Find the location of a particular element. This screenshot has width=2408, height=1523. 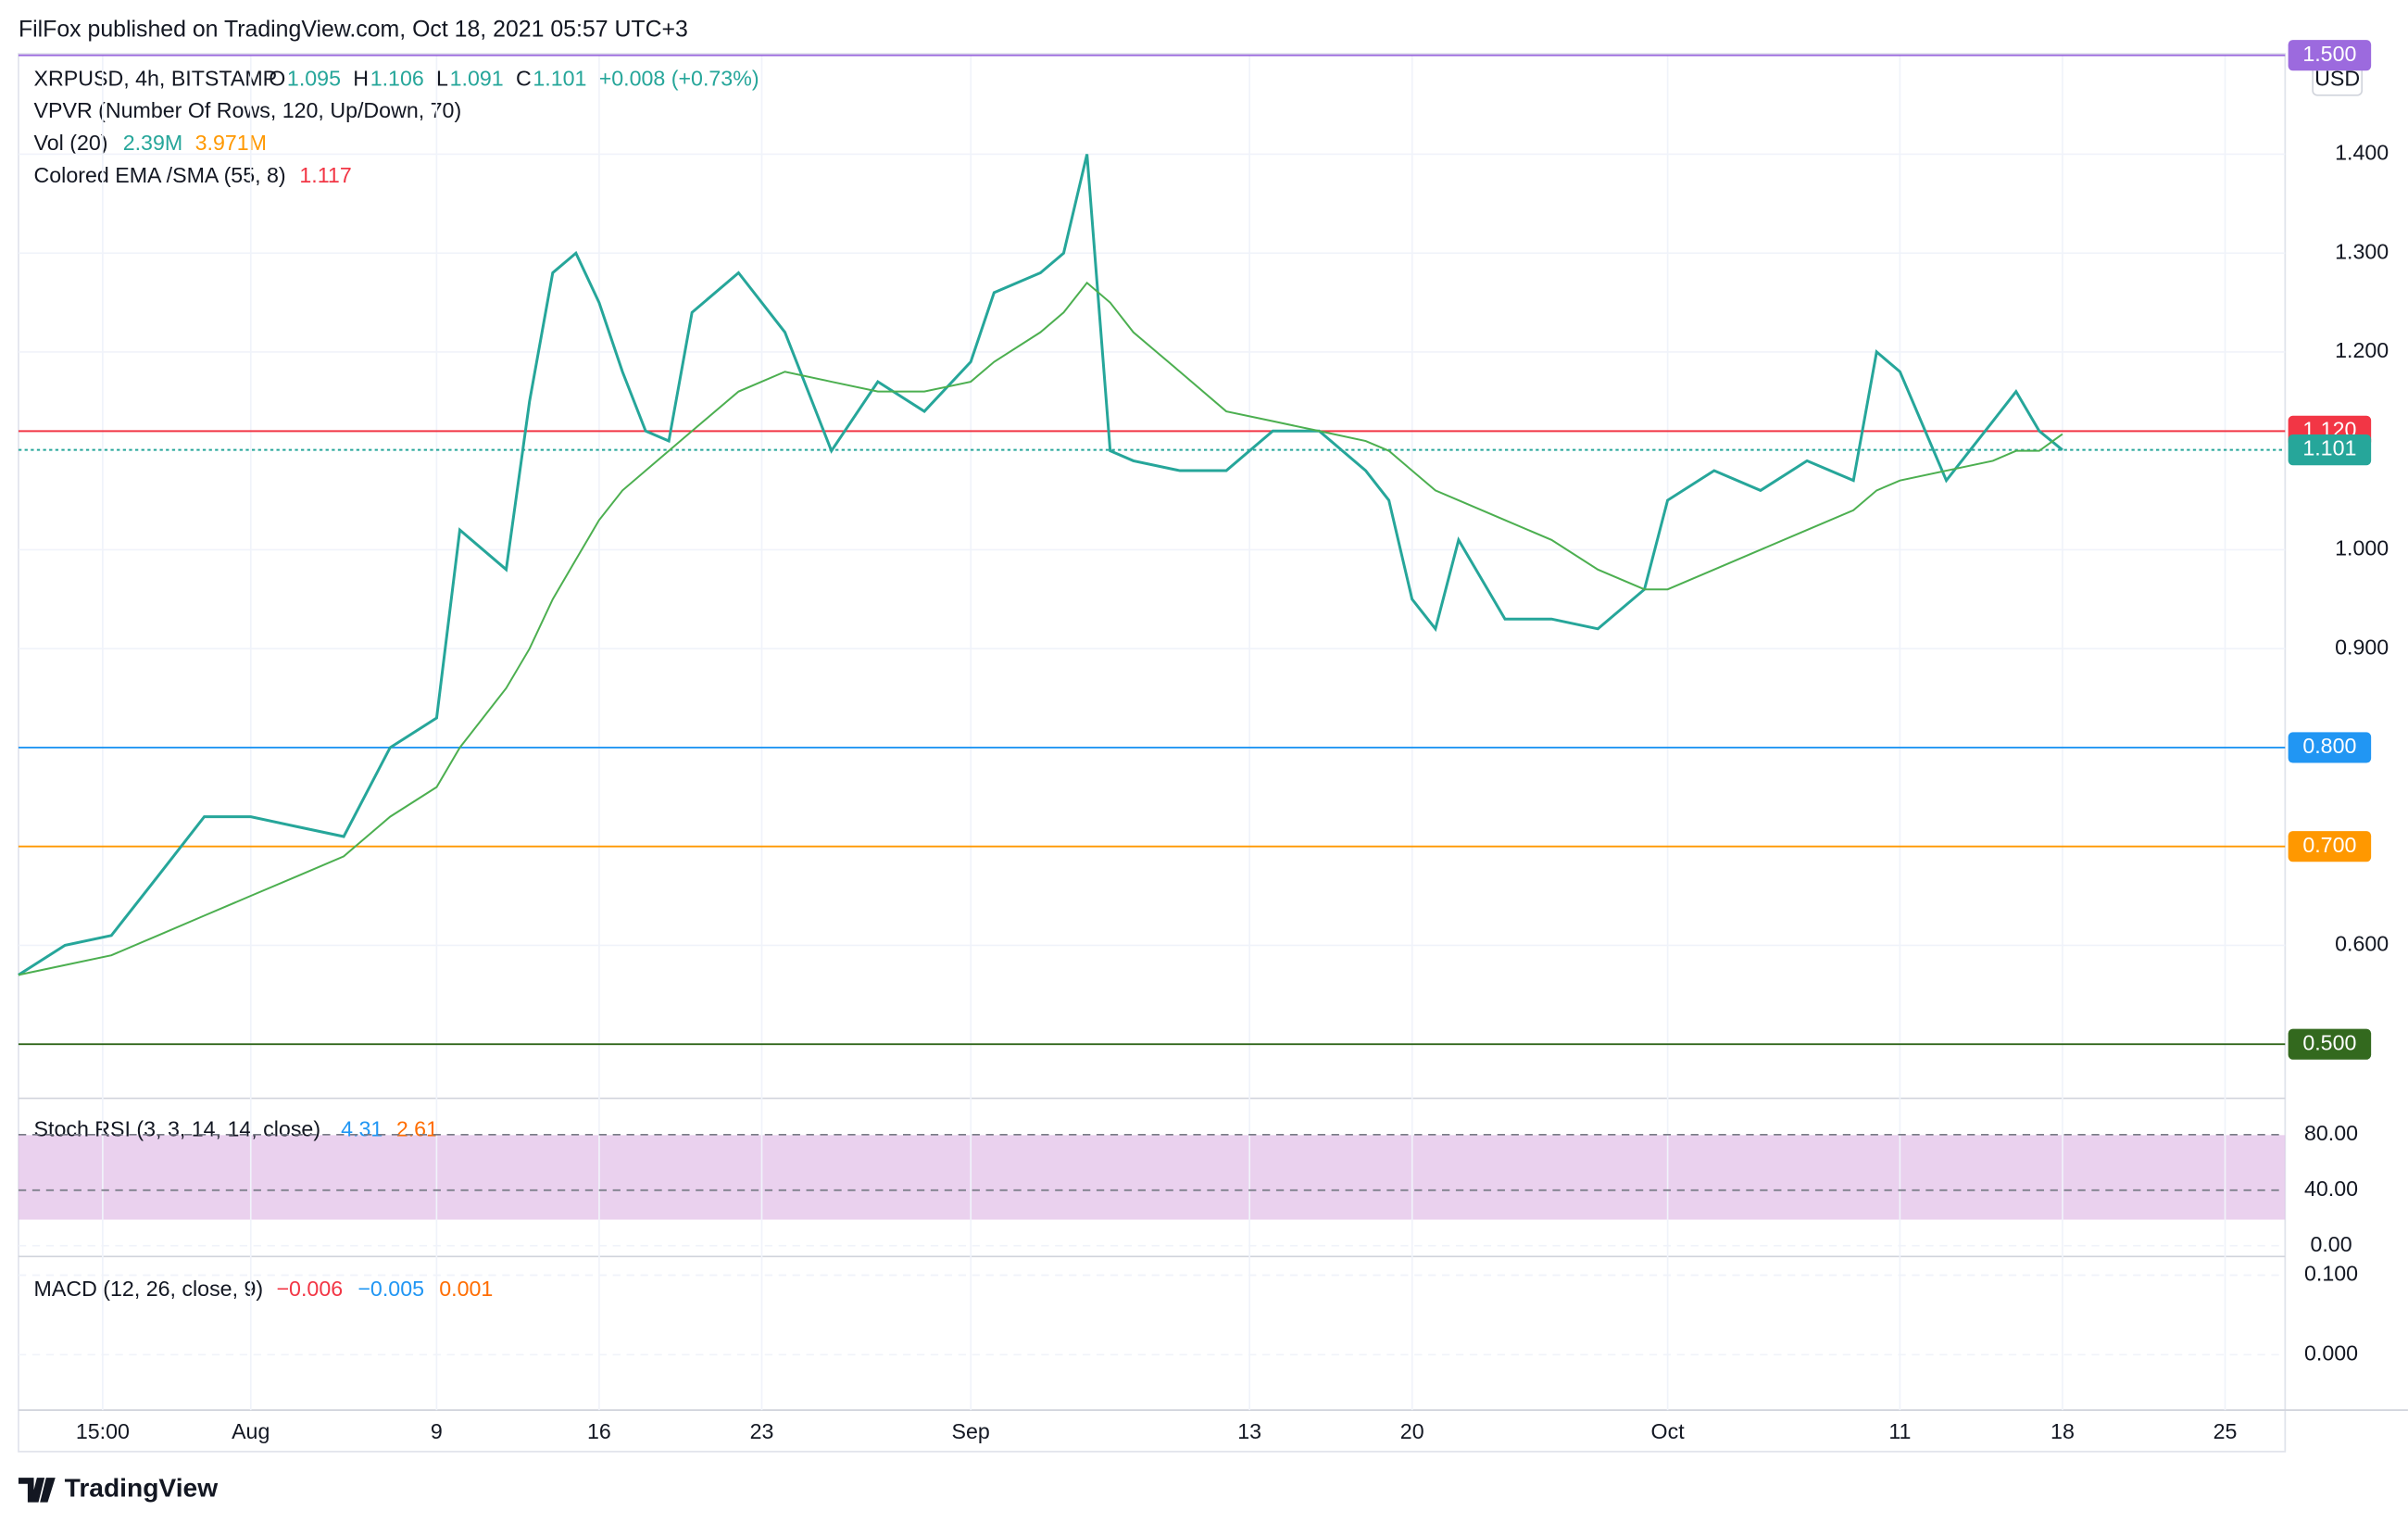

level-label: 0.800 is located at coordinates (2329, 746).